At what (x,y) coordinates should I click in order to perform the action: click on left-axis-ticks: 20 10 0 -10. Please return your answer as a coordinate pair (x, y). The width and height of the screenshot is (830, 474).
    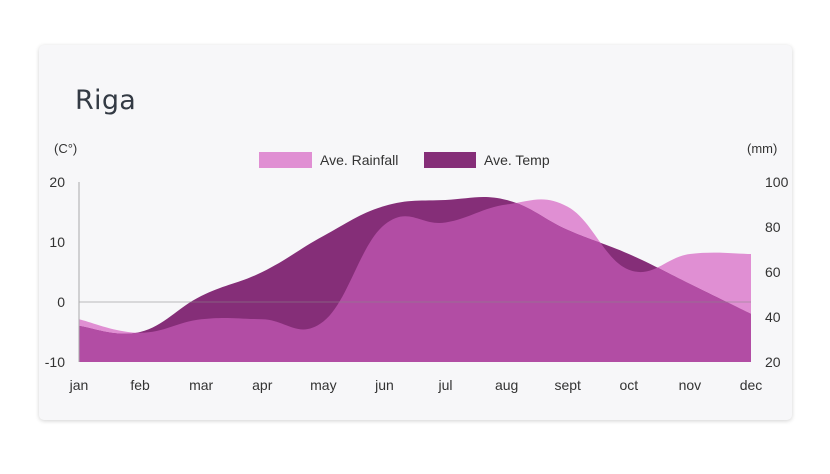
    Looking at the image, I should click on (55, 272).